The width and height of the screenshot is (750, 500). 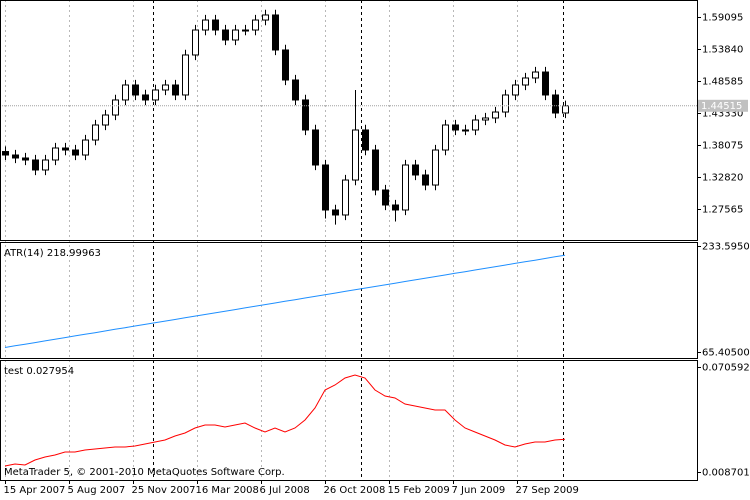 What do you see at coordinates (355, 490) in the screenshot?
I see `x-tick-label: 26 Oct 2008` at bounding box center [355, 490].